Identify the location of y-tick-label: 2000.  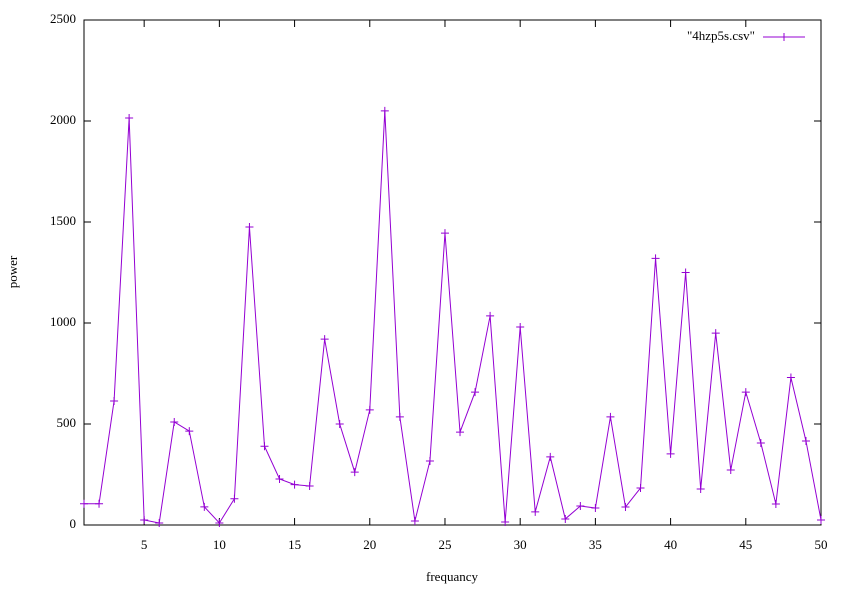
(63, 119).